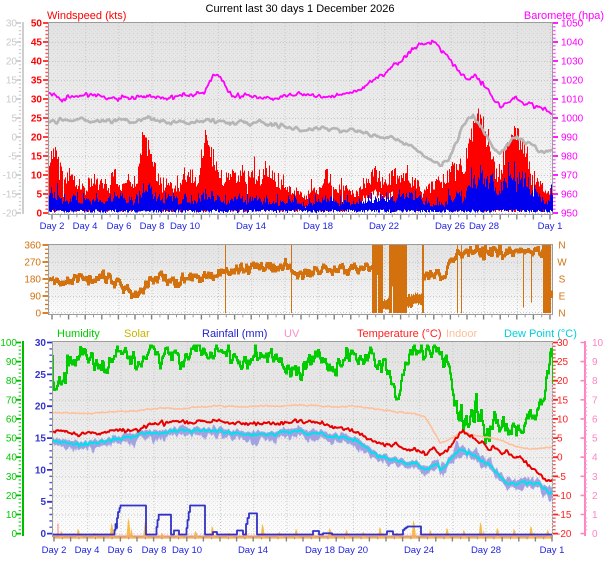  I want to click on svg-text: 180, so click(32, 280).